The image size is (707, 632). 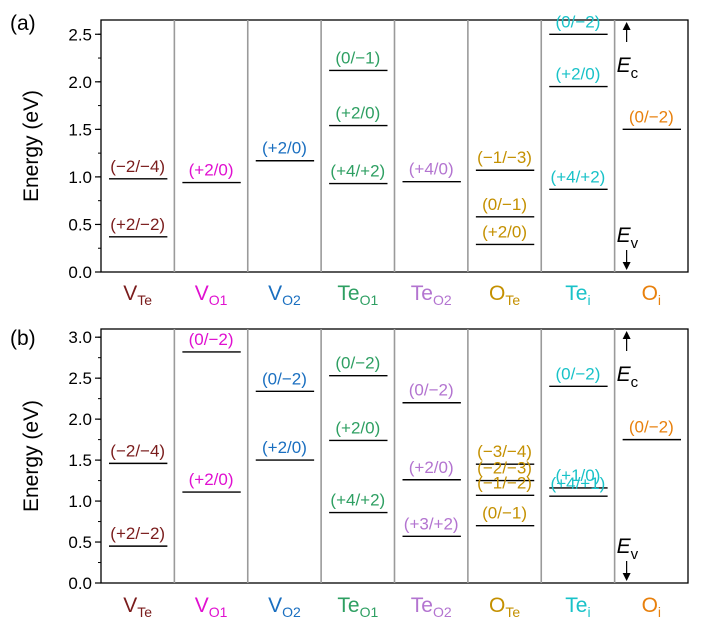 I want to click on panel-label: (b), so click(x=23, y=338).